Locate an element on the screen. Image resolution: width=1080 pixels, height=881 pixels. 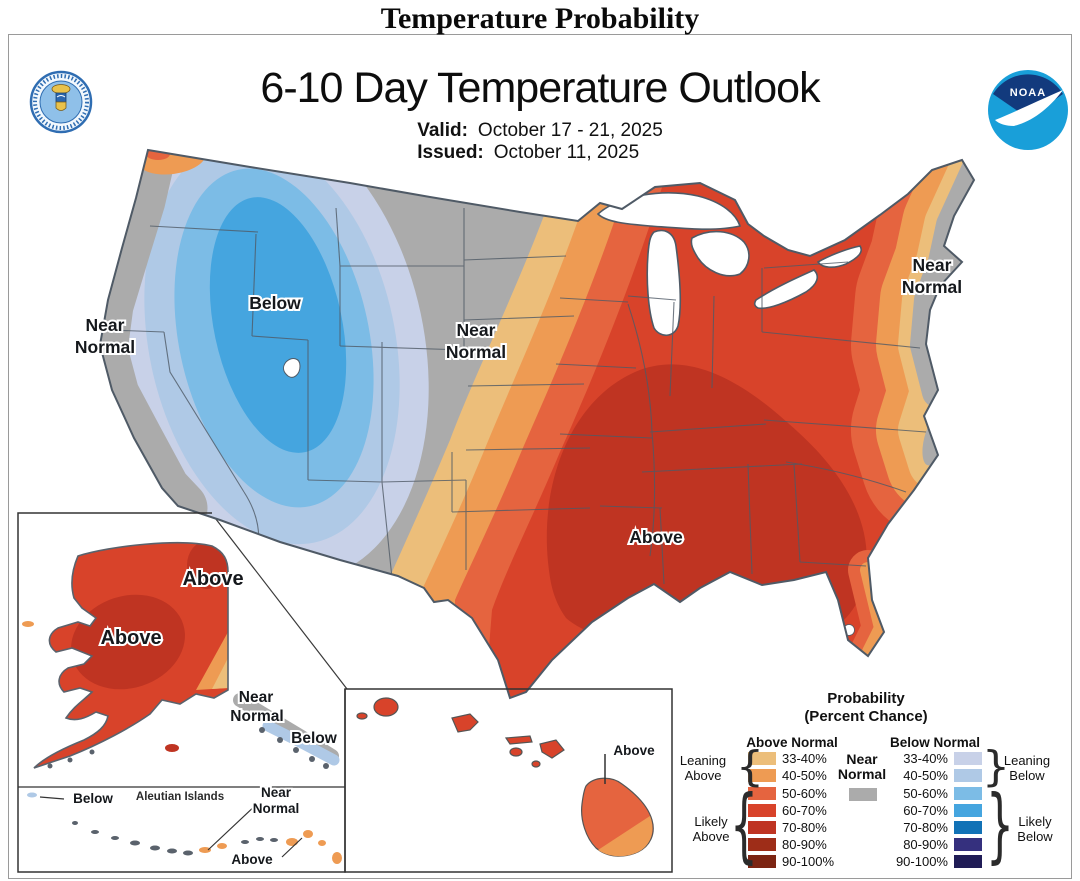
alaska-west-islet is located at coordinates (28, 624).